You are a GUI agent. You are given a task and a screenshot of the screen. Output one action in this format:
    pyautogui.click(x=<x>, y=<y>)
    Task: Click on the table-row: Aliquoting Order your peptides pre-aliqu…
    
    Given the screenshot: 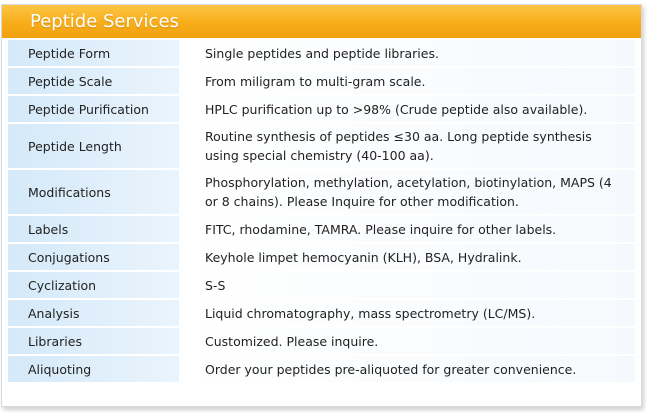 What is the action you would take?
    pyautogui.click(x=321, y=369)
    